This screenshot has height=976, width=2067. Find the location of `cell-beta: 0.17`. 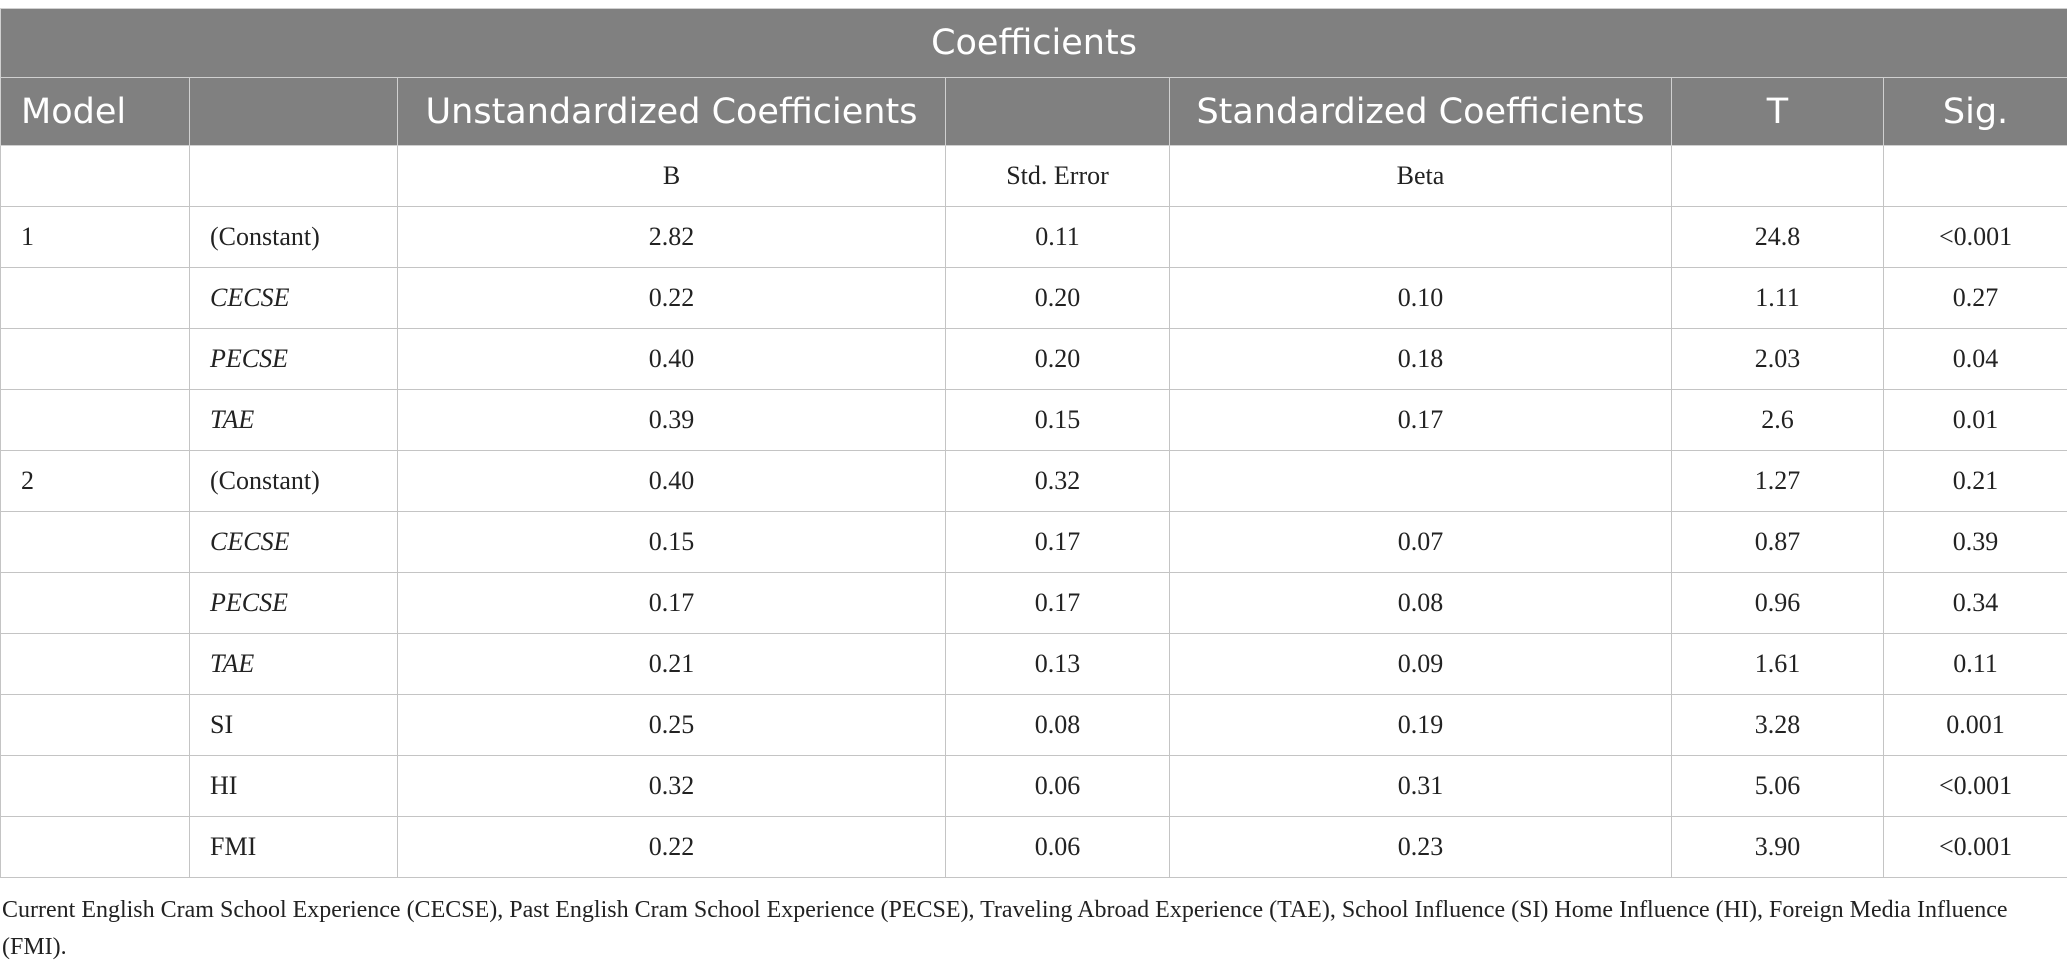

cell-beta: 0.17 is located at coordinates (1420, 420).